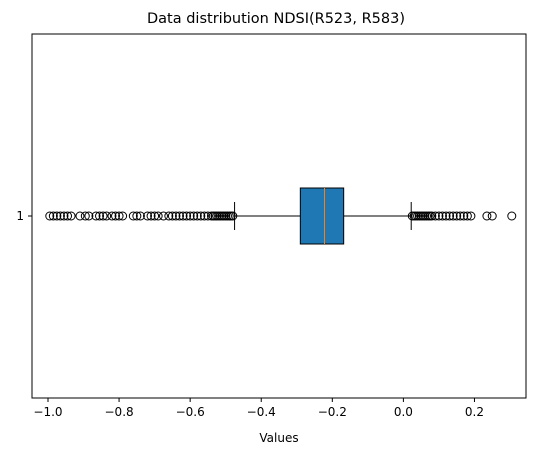  Describe the element at coordinates (190, 412) in the screenshot. I see `x-tick-label: −0.6` at that location.